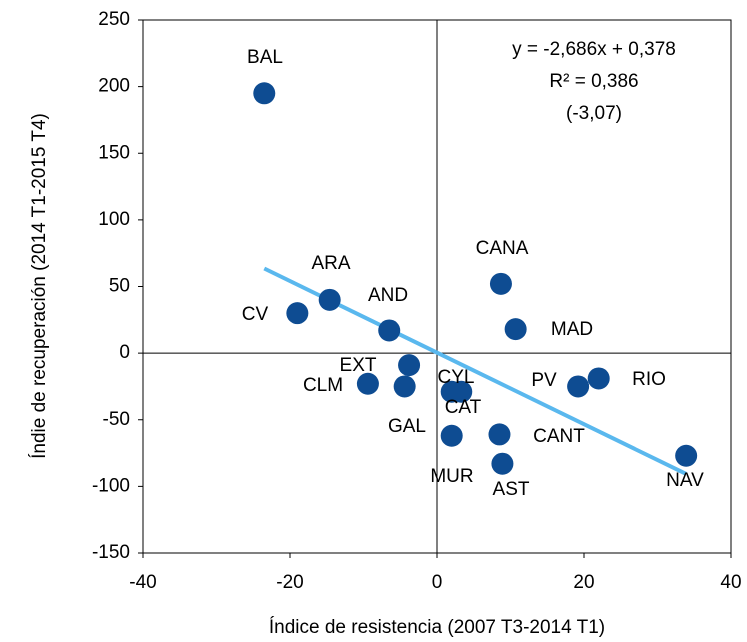  What do you see at coordinates (119, 286) in the screenshot?
I see `y-tick-label: 50` at bounding box center [119, 286].